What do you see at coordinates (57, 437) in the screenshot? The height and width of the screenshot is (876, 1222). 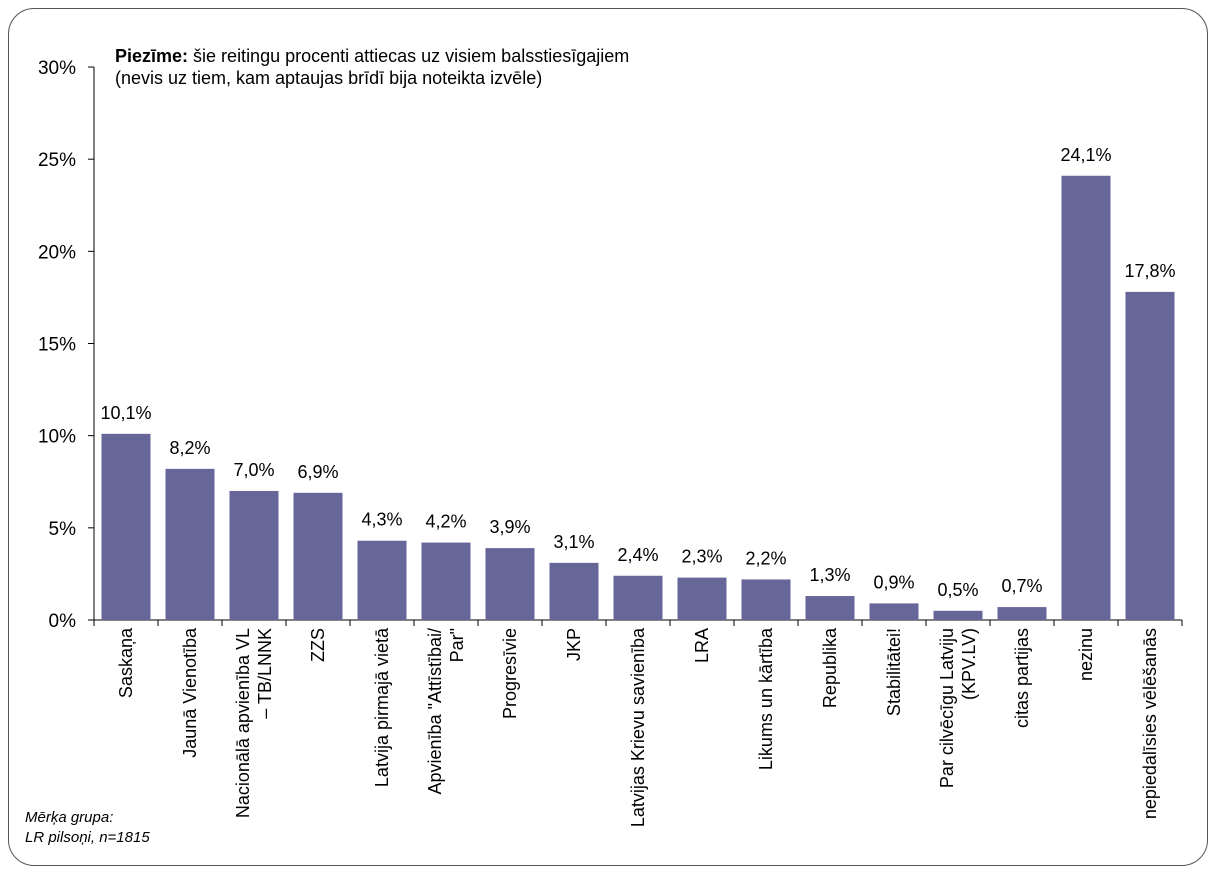 I see `y-tick-label: 10%` at bounding box center [57, 437].